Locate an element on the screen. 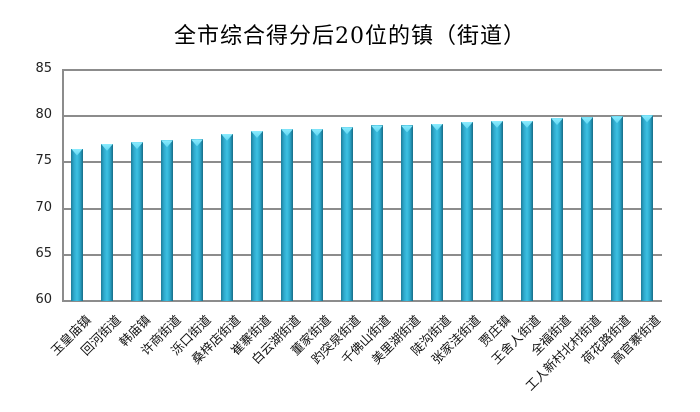 The width and height of the screenshot is (700, 412). y-tick-label: 70 is located at coordinates (43, 207).